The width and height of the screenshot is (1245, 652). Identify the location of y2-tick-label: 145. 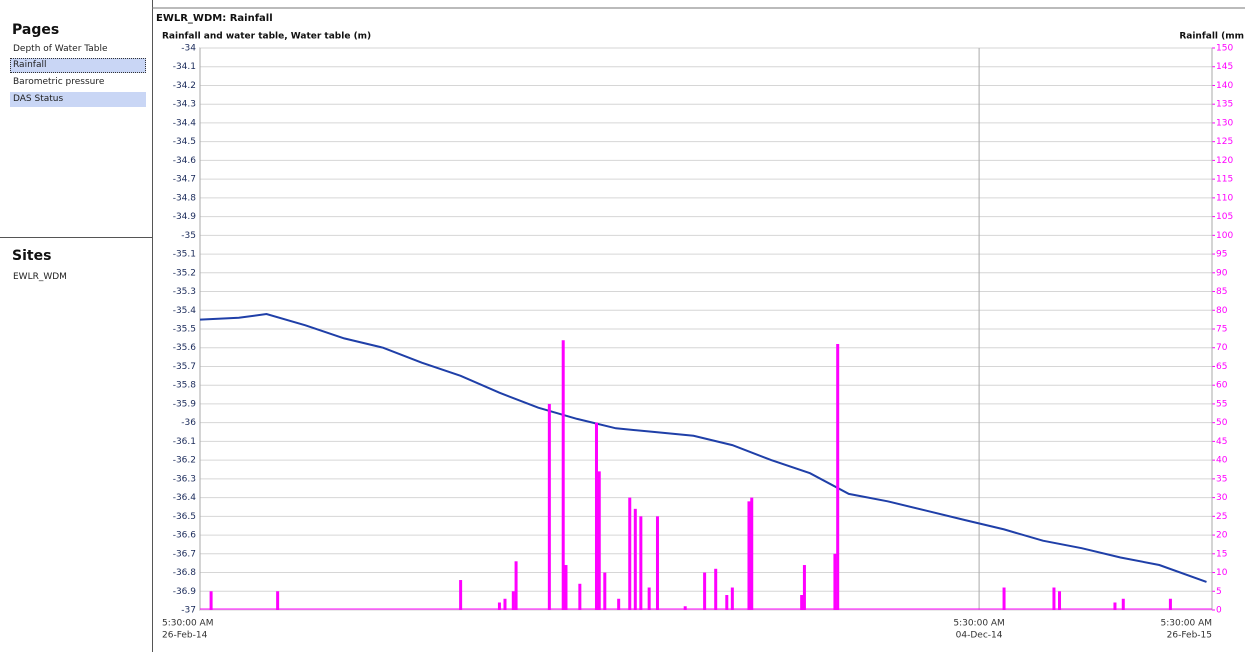
(1224, 67).